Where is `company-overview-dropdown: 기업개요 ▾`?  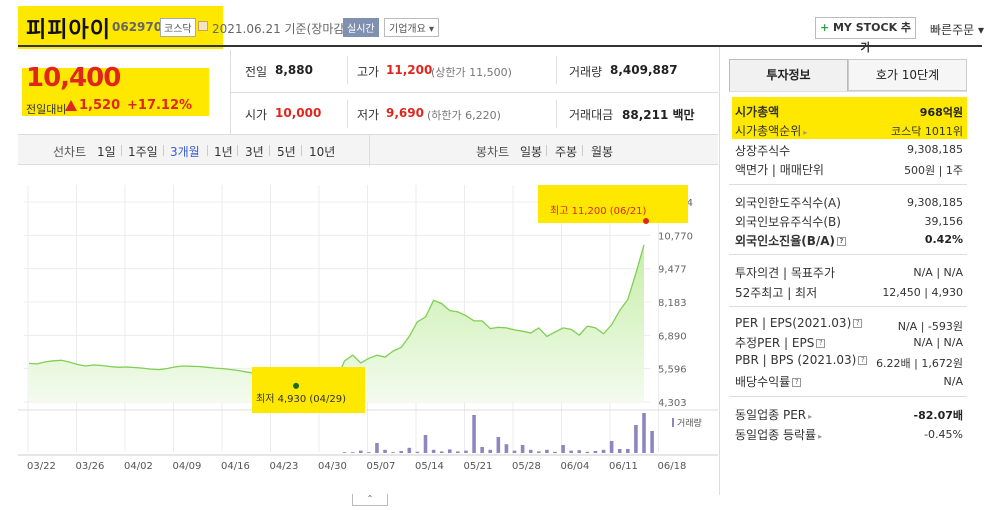 company-overview-dropdown: 기업개요 ▾ is located at coordinates (411, 27).